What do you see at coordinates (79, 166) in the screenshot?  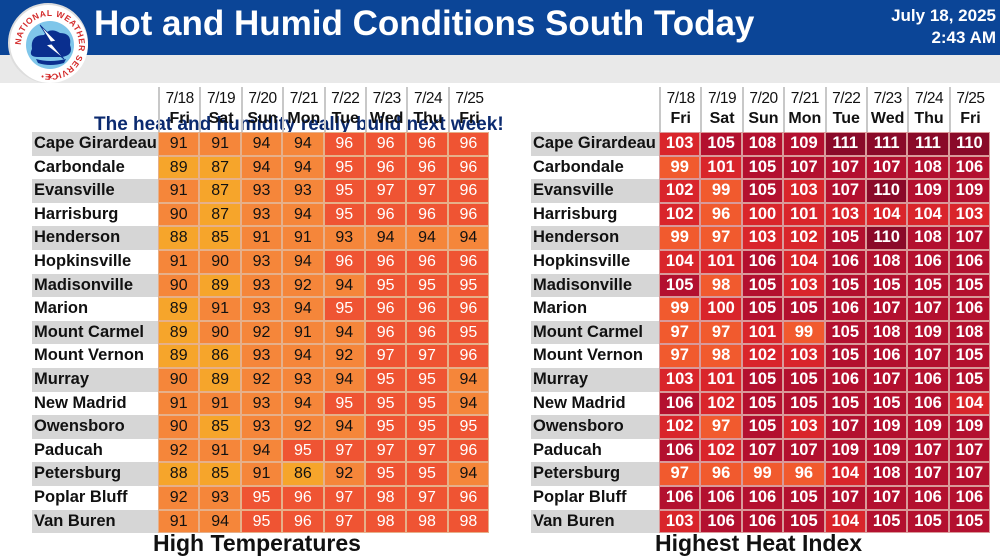 I see `city-name: Carbondale` at bounding box center [79, 166].